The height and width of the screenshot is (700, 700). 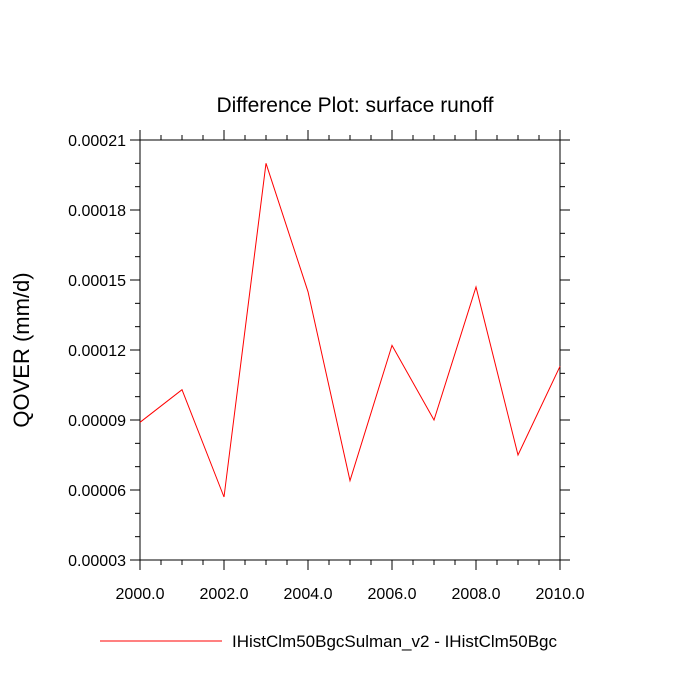 What do you see at coordinates (560, 594) in the screenshot?
I see `x-tick-label: 2010.0` at bounding box center [560, 594].